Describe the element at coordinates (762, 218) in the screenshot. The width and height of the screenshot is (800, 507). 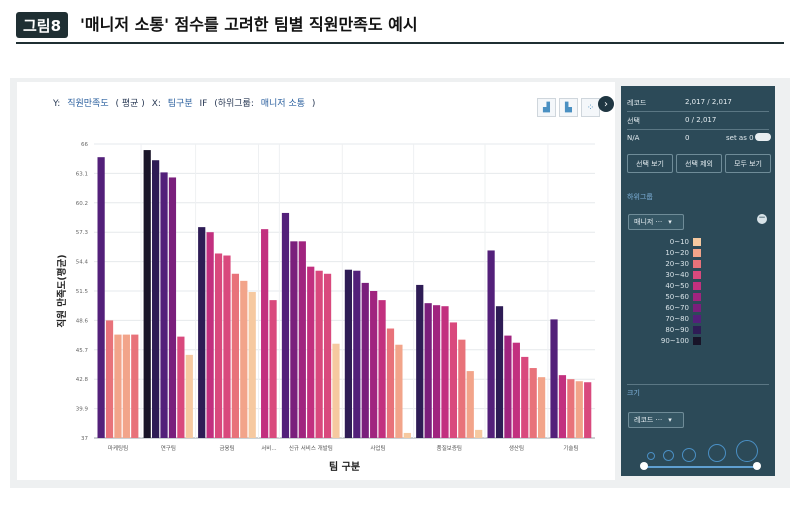
I see `remove-icon: −` at that location.